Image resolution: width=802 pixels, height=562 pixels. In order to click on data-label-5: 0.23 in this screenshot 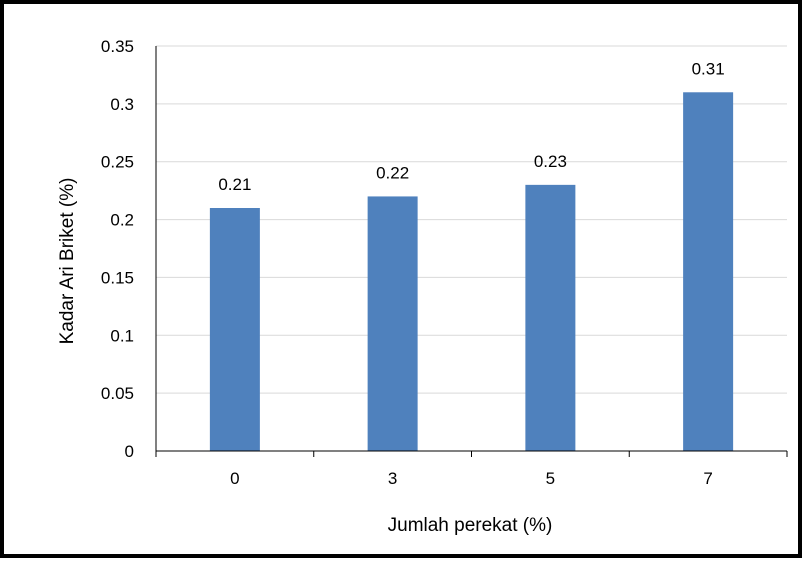, I will do `click(550, 161)`.